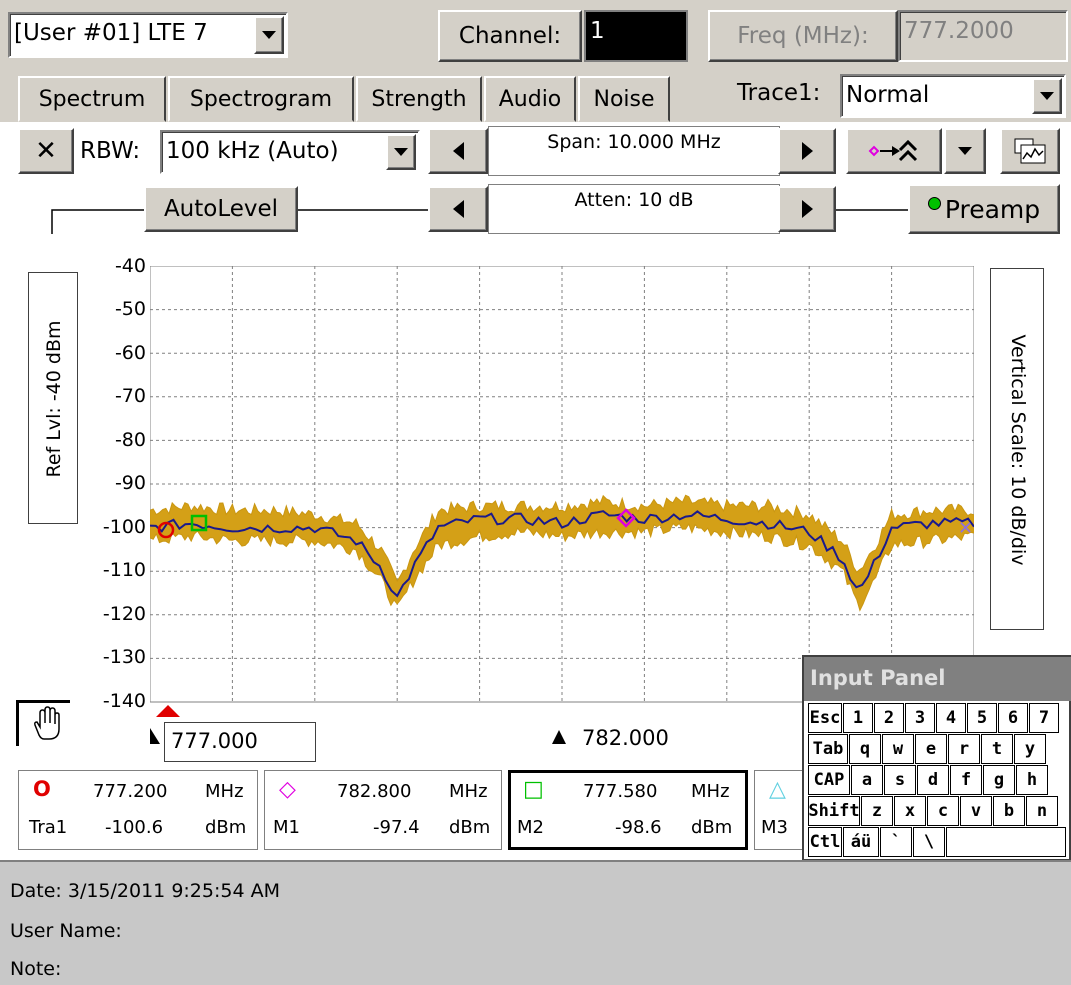 This screenshot has height=985, width=1071. What do you see at coordinates (983, 36) in the screenshot?
I see `freq-input: 777.2000` at bounding box center [983, 36].